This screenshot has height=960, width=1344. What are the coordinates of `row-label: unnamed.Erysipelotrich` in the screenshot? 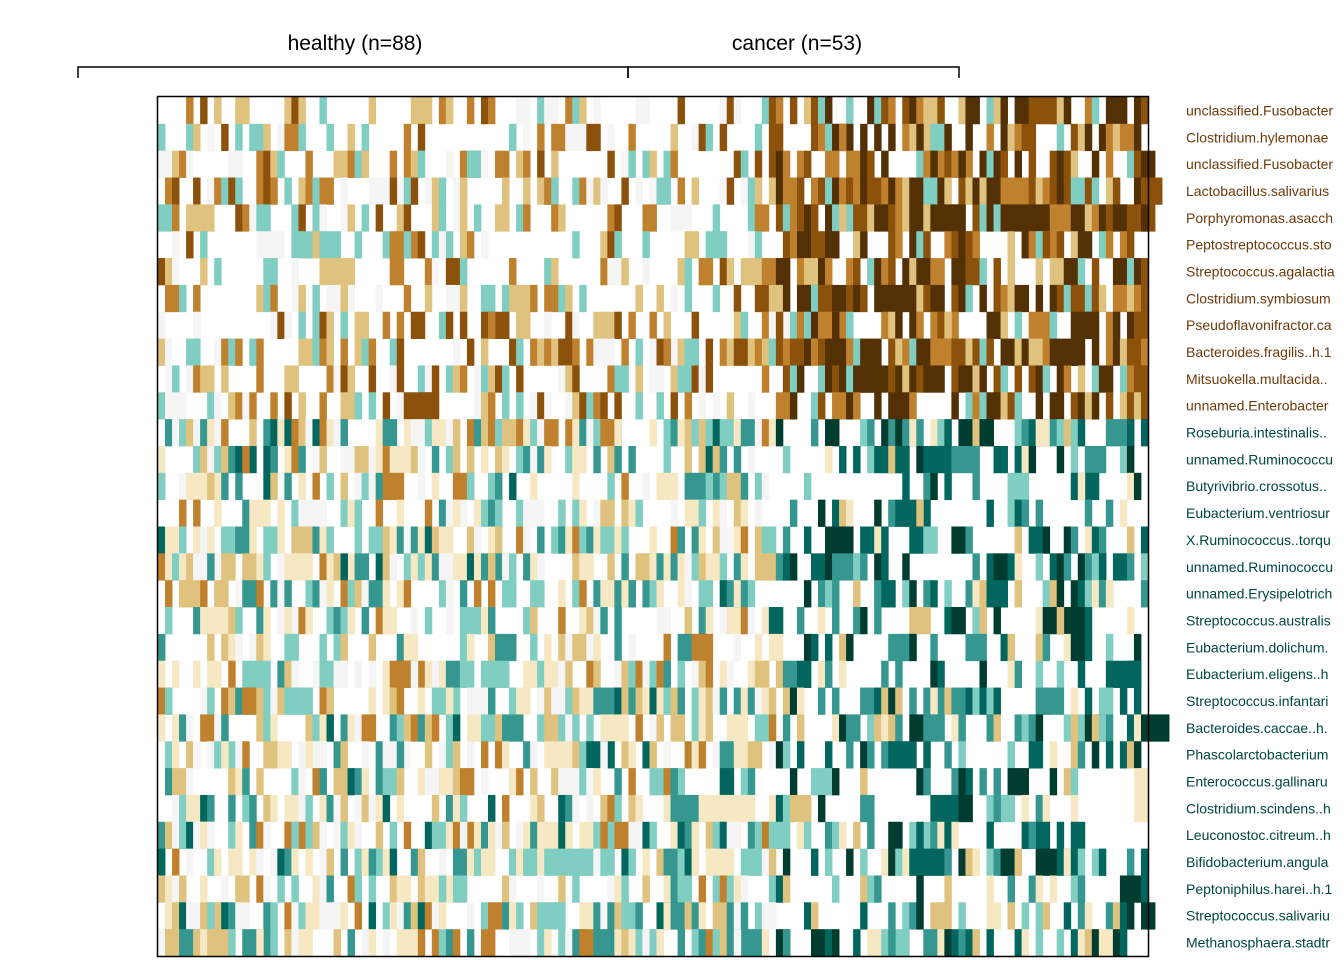 It's located at (1259, 594).